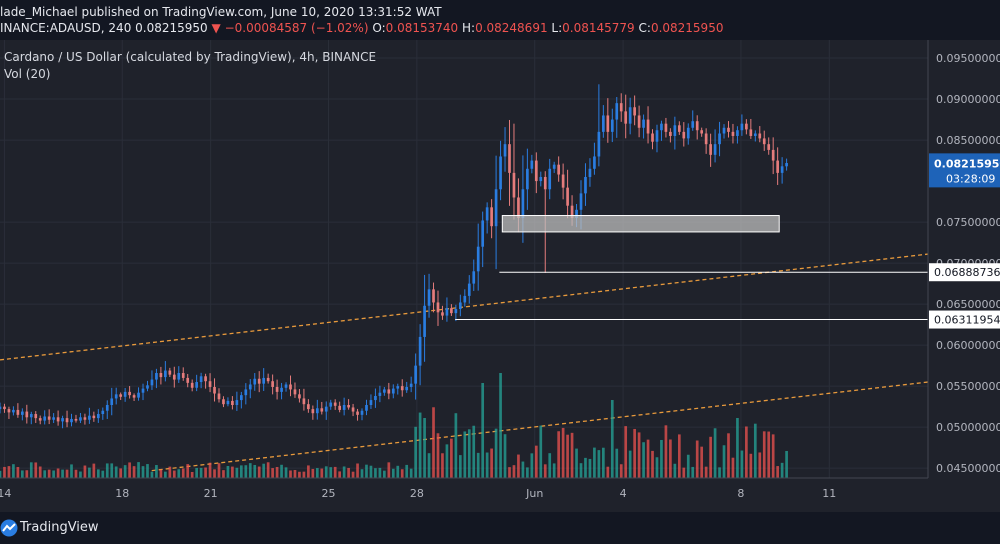 The width and height of the screenshot is (1000, 544). I want to click on open-label: O:, so click(379, 28).